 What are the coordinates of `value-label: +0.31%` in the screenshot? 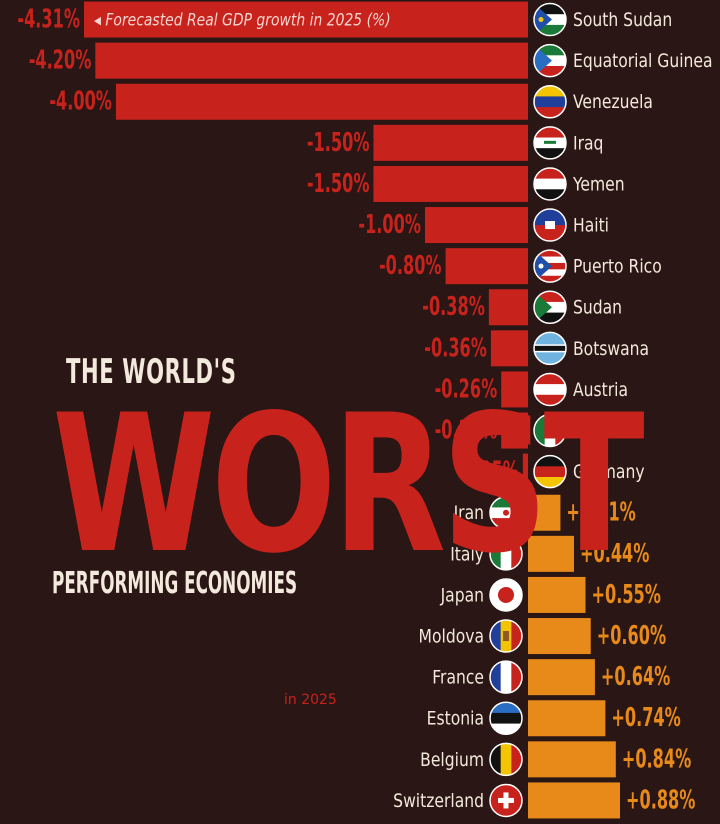 It's located at (600, 513).